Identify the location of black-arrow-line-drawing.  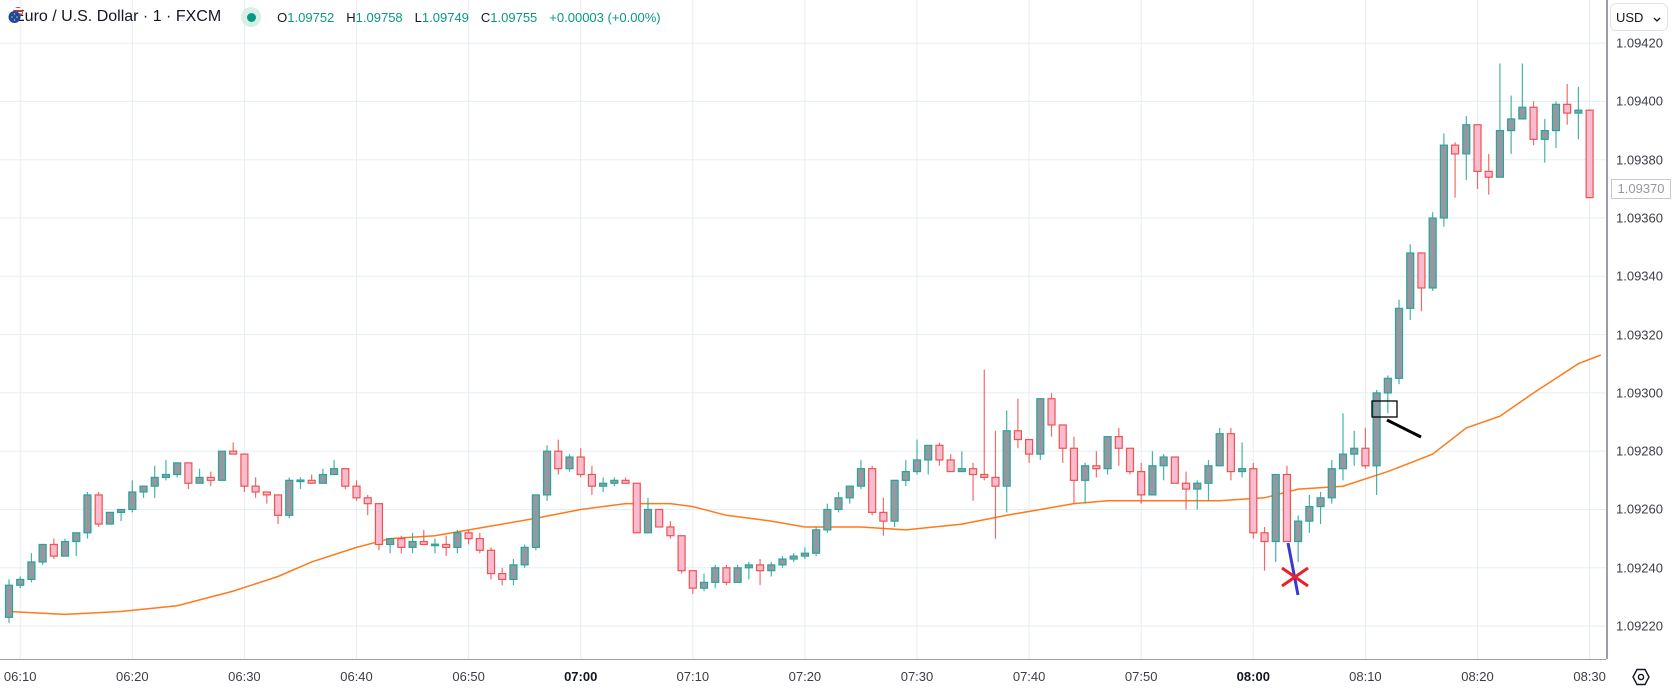
(1404, 428).